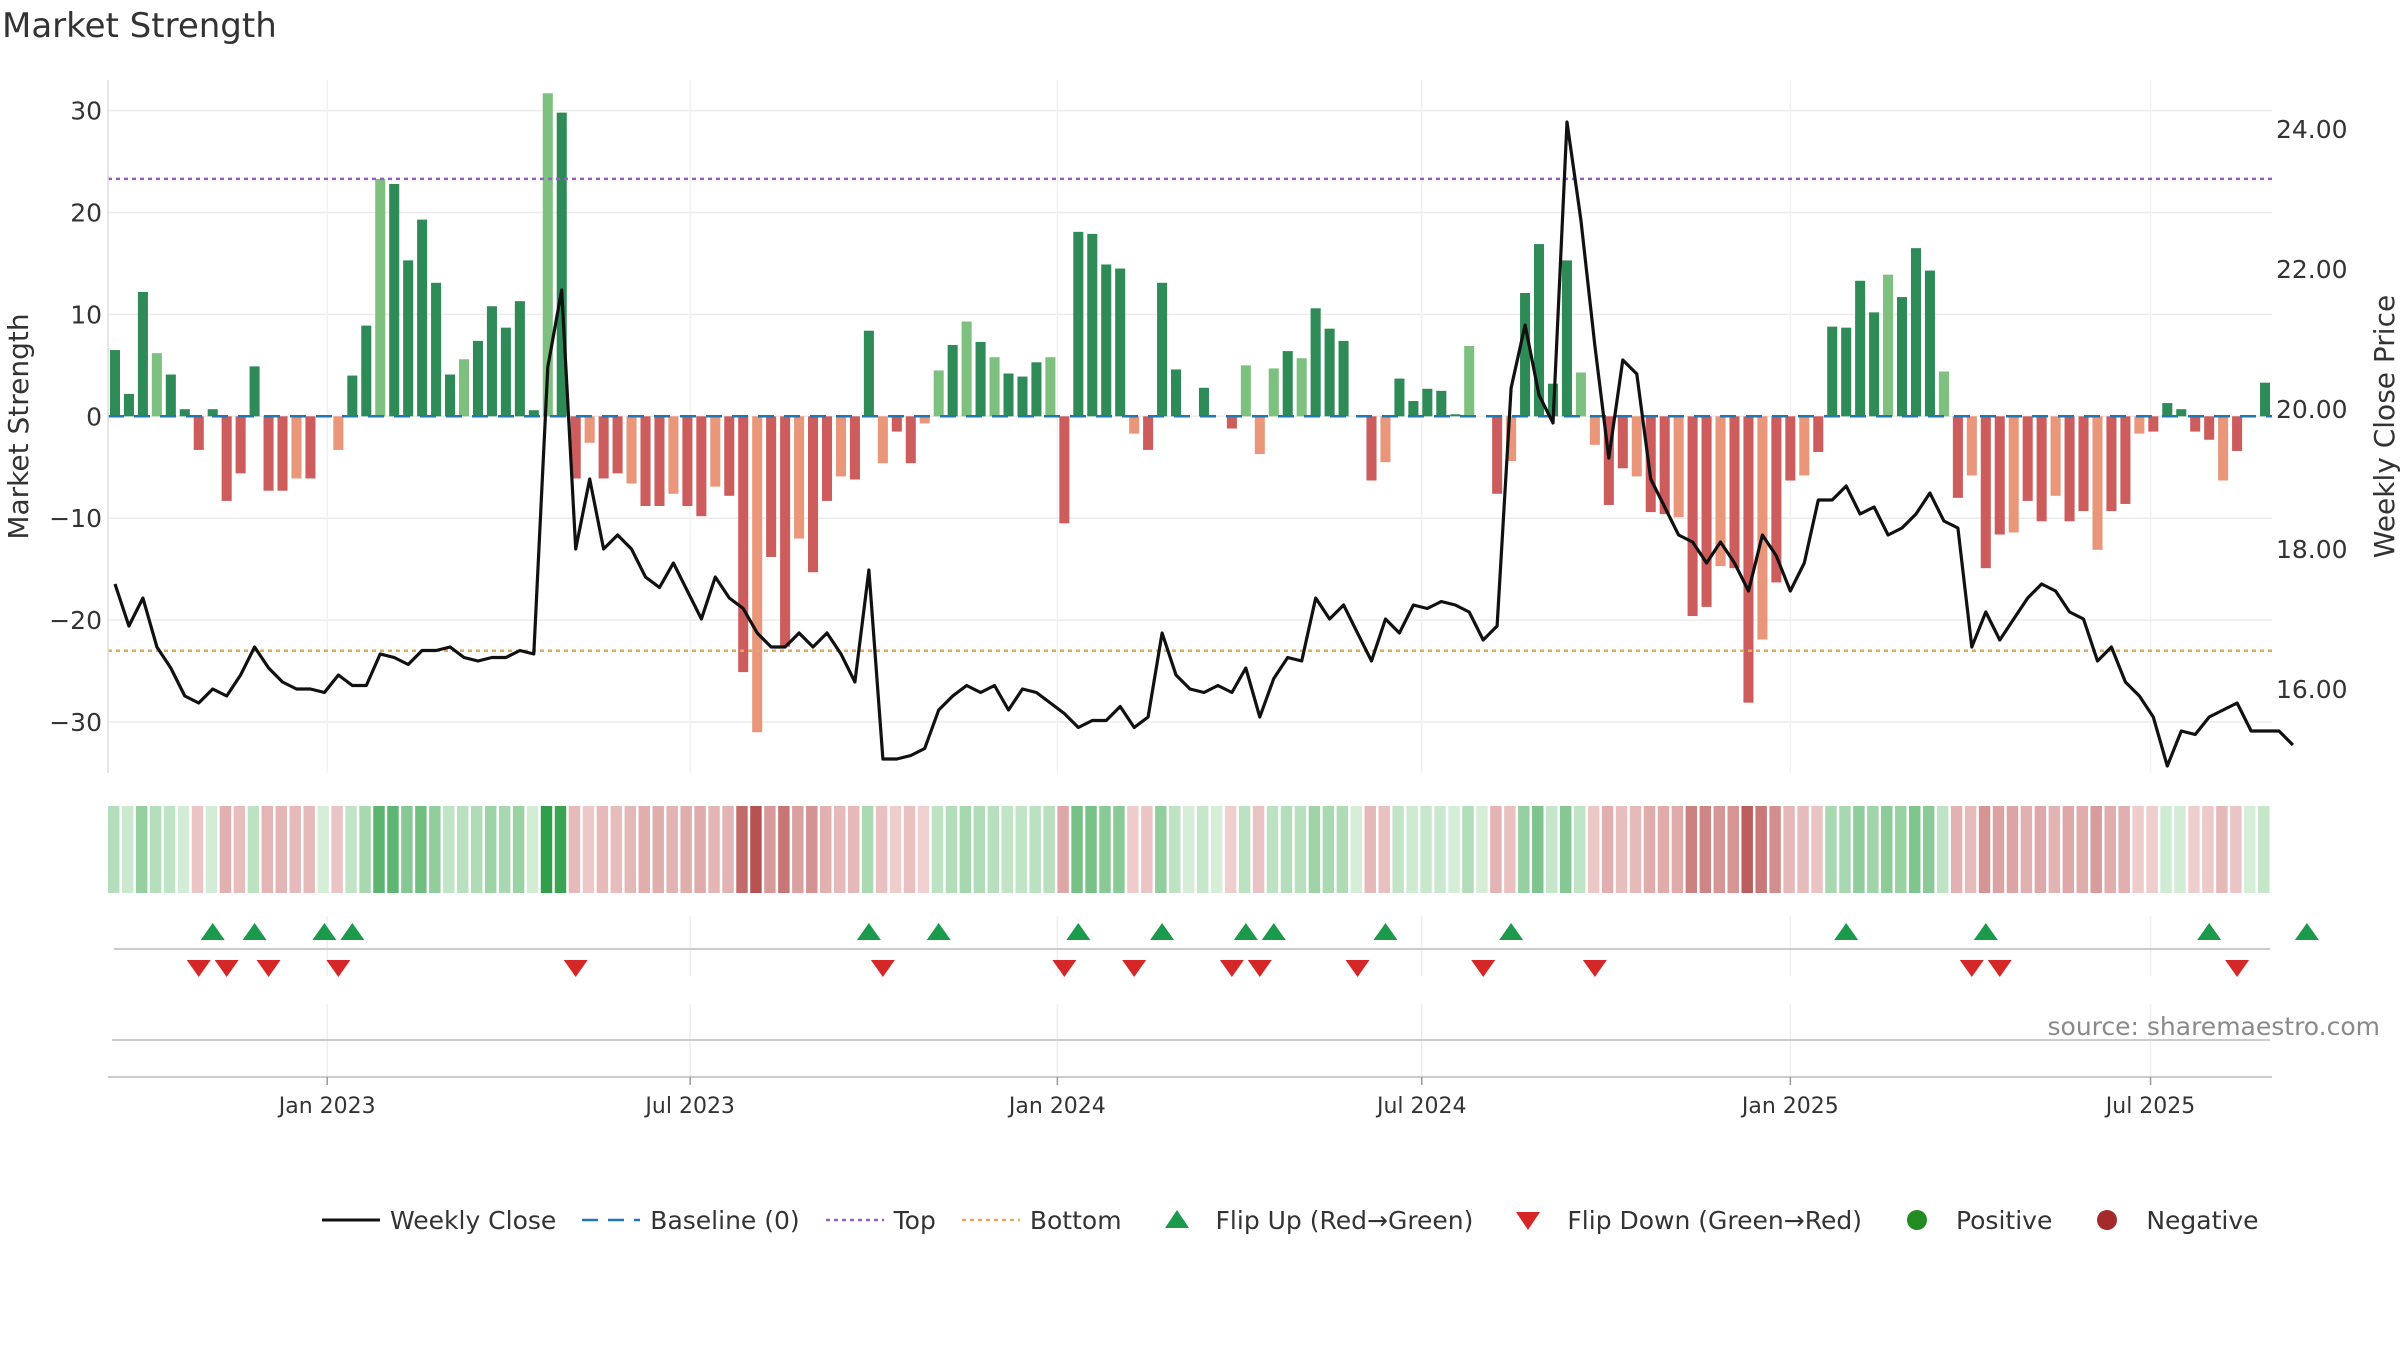 This screenshot has height=1350, width=2400. What do you see at coordinates (75, 722) in the screenshot?
I see `y-tick-label: −30` at bounding box center [75, 722].